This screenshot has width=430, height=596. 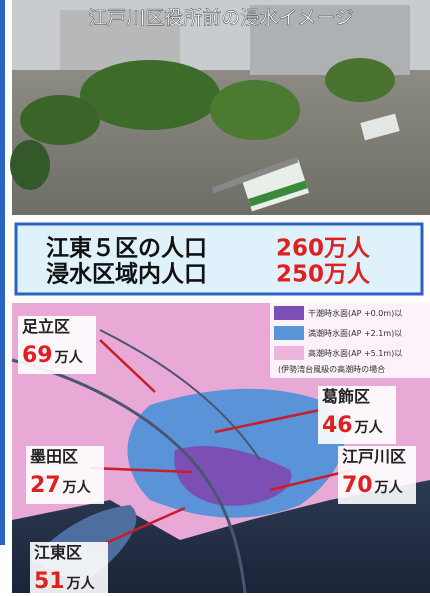 What do you see at coordinates (323, 275) in the screenshot?
I see `summary-value: 250万人` at bounding box center [323, 275].